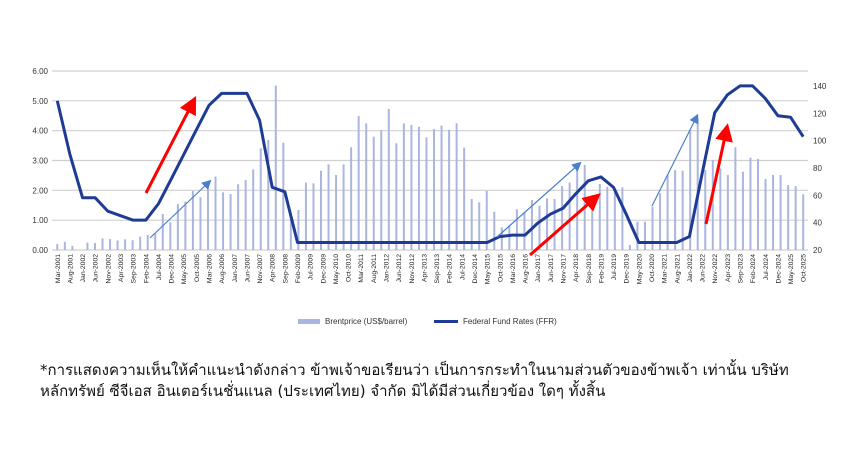  What do you see at coordinates (298, 268) in the screenshot?
I see `x-axis-tick-label: Feb-2009` at bounding box center [298, 268].